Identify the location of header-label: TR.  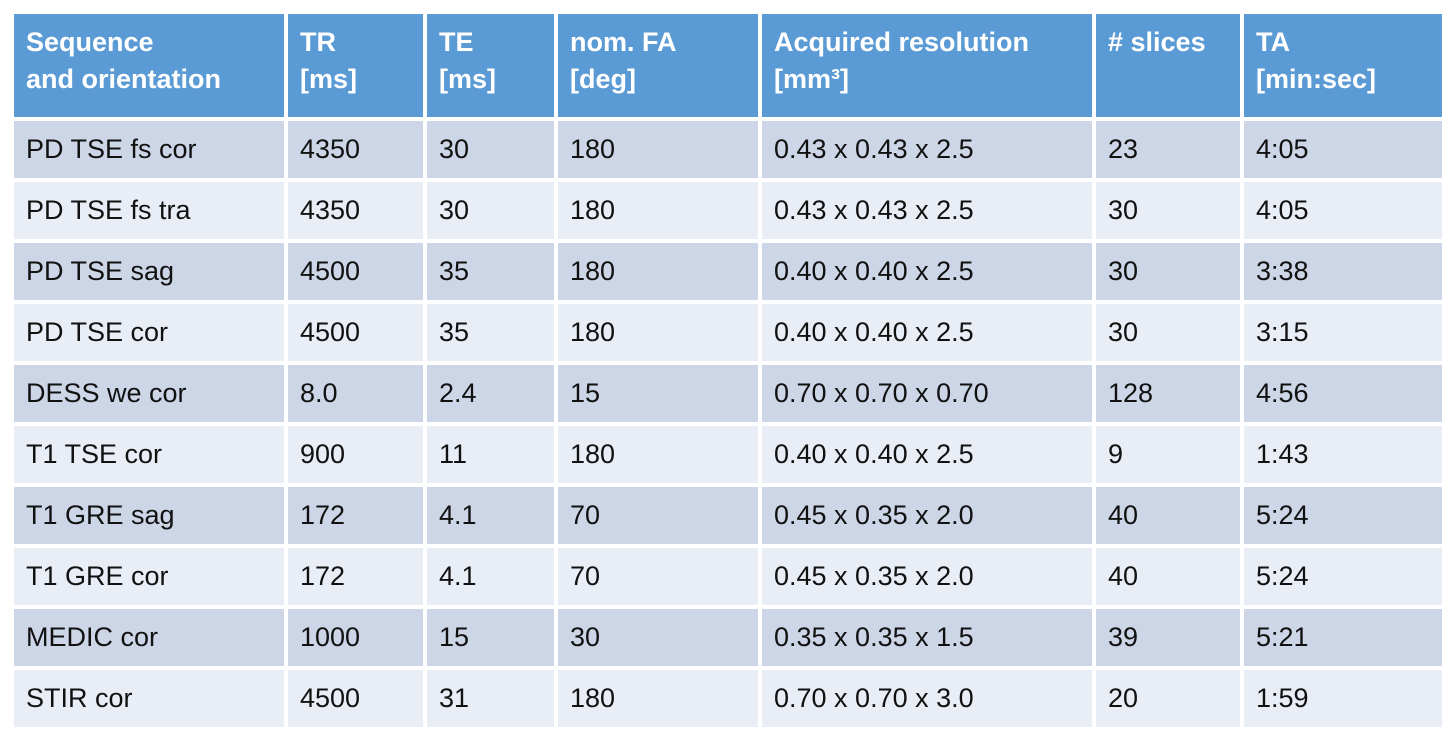
(318, 42).